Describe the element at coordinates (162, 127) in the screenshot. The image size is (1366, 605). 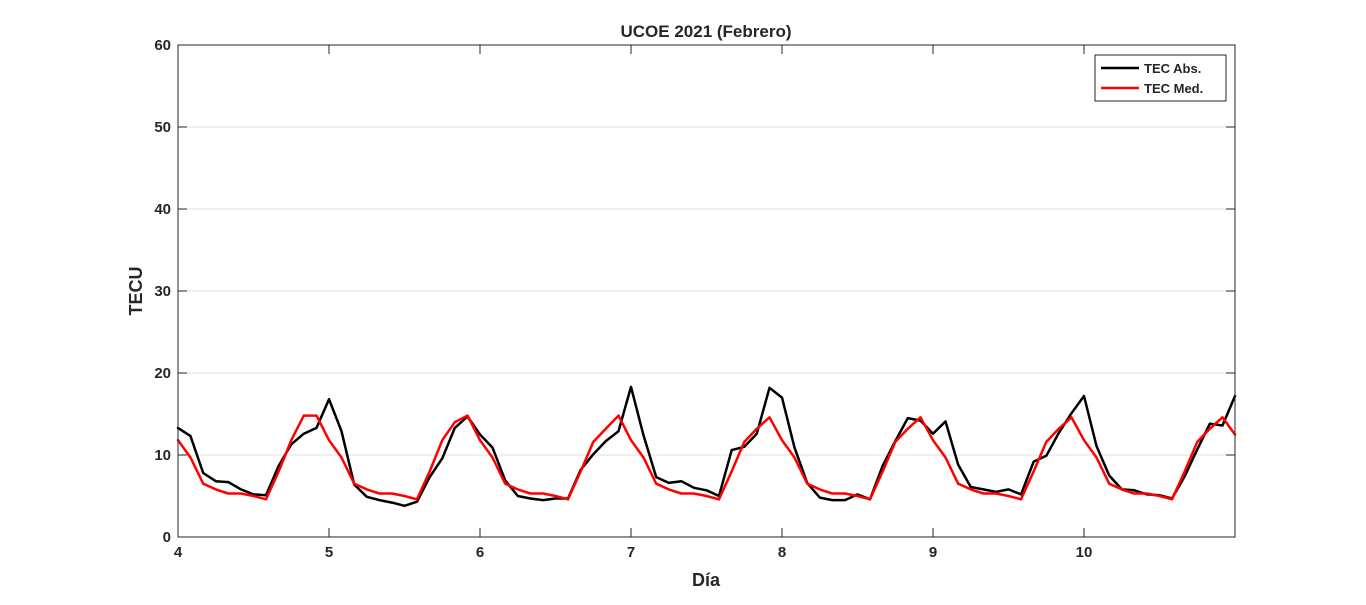
I see `y-tick-label: 50` at that location.